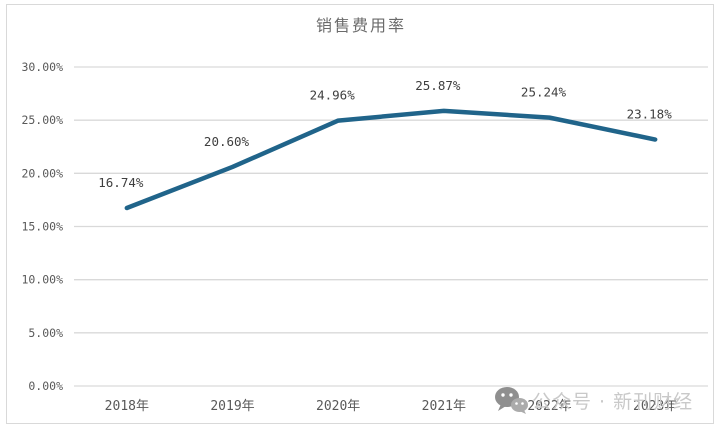 The width and height of the screenshot is (722, 434). What do you see at coordinates (549, 406) in the screenshot?
I see `x-tick-label: 2022年` at bounding box center [549, 406].